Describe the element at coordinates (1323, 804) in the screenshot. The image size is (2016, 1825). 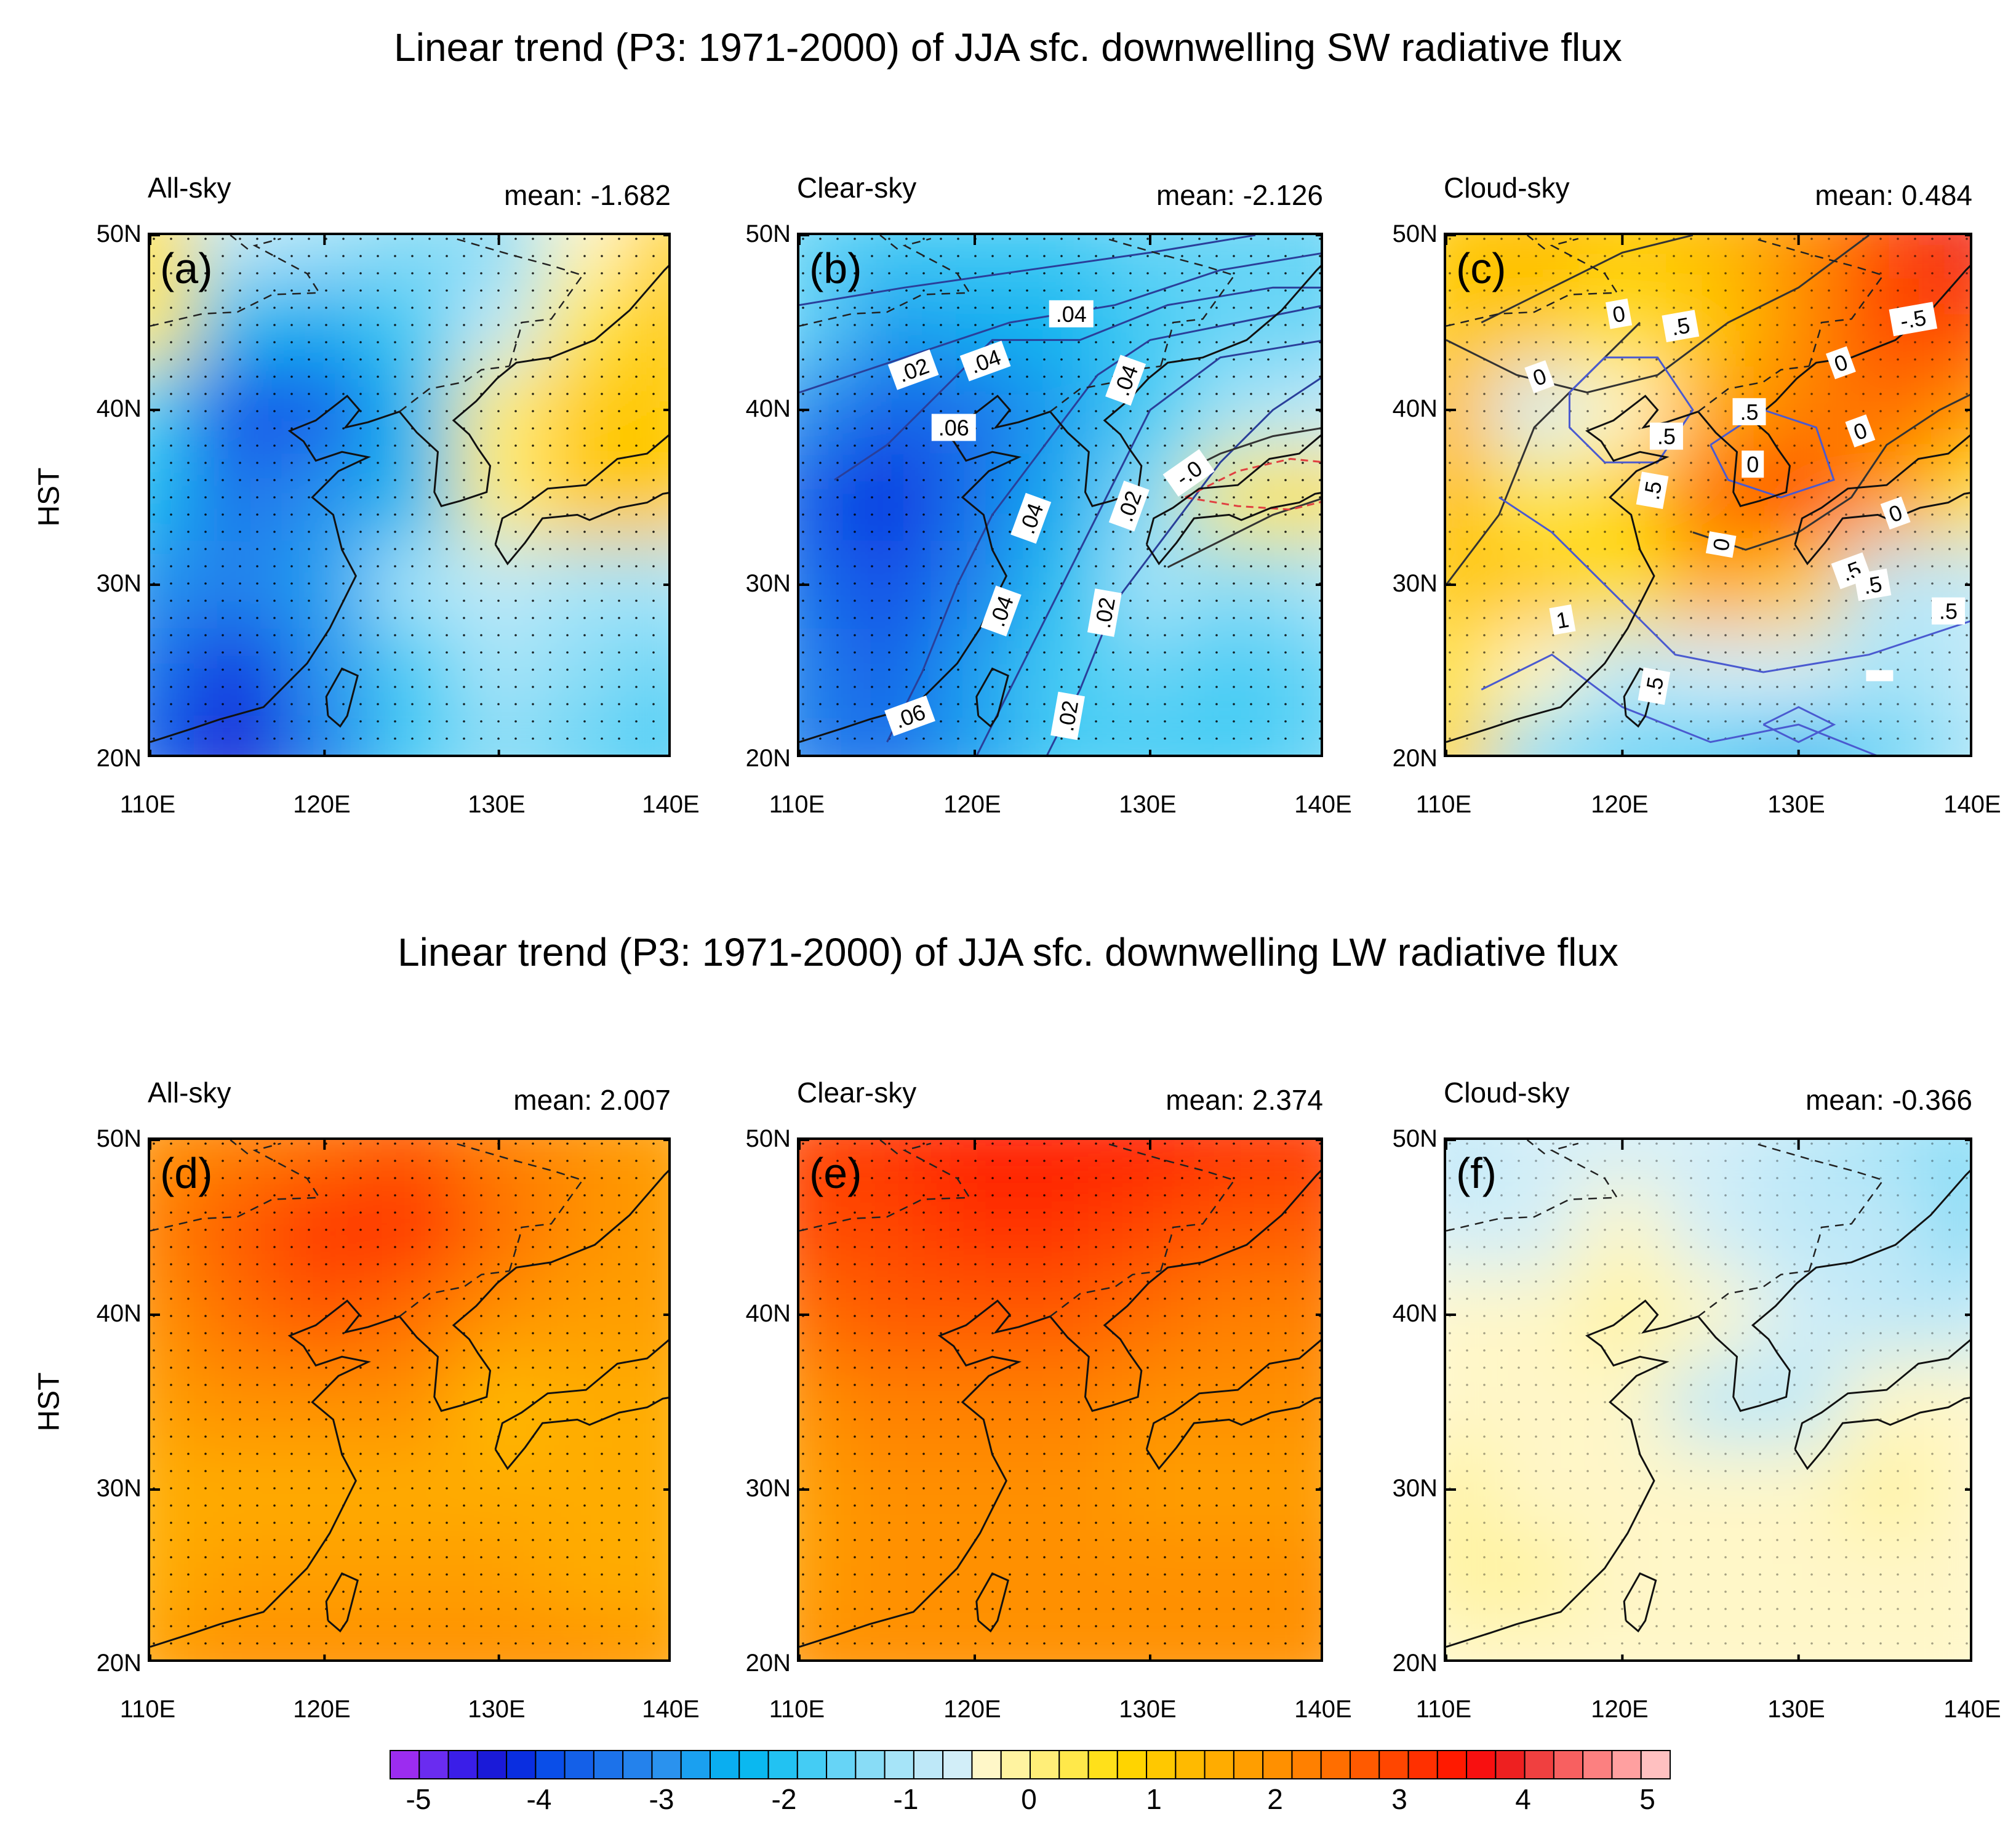
I see `xtick-b-140E: 140E` at that location.